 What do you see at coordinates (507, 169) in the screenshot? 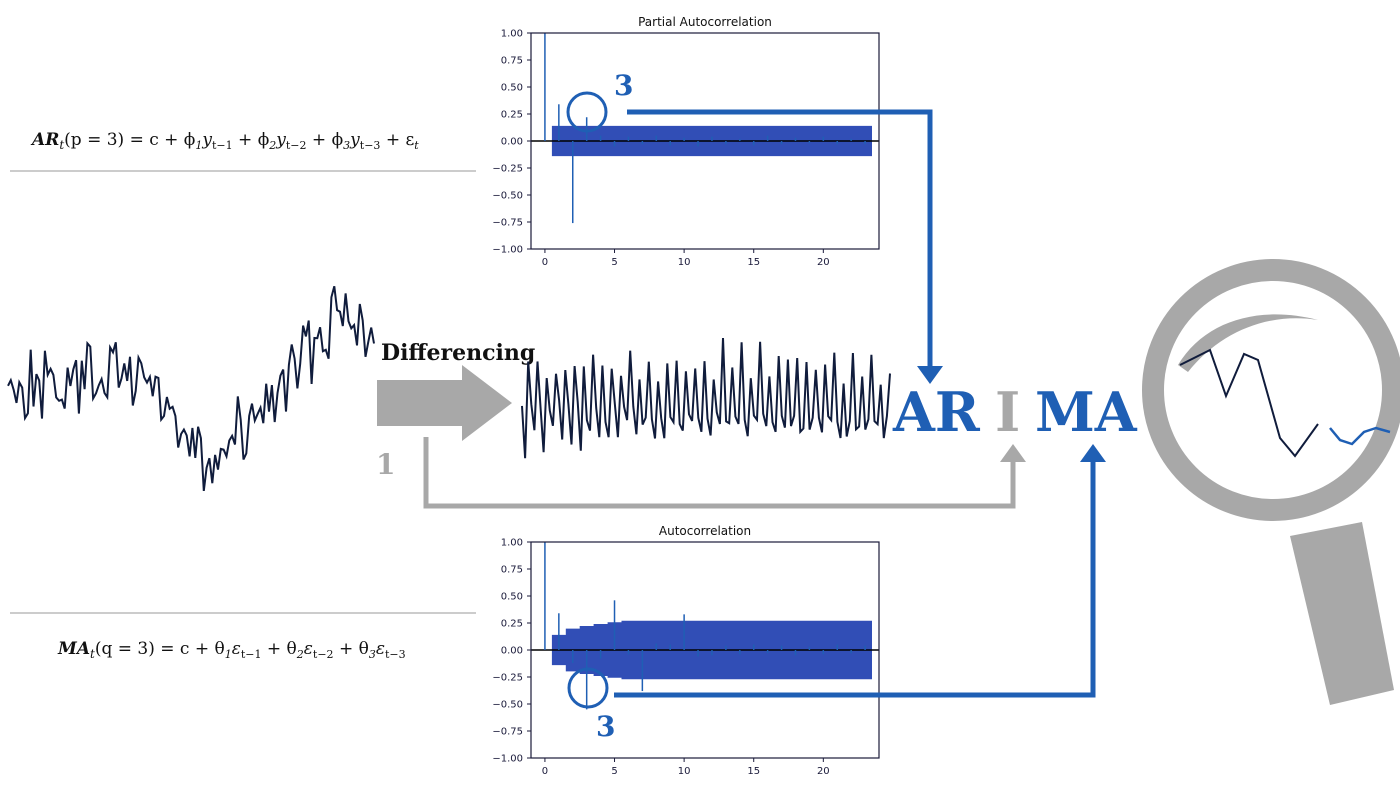
I see `pacf-ytick-label: −0.25` at bounding box center [507, 169].